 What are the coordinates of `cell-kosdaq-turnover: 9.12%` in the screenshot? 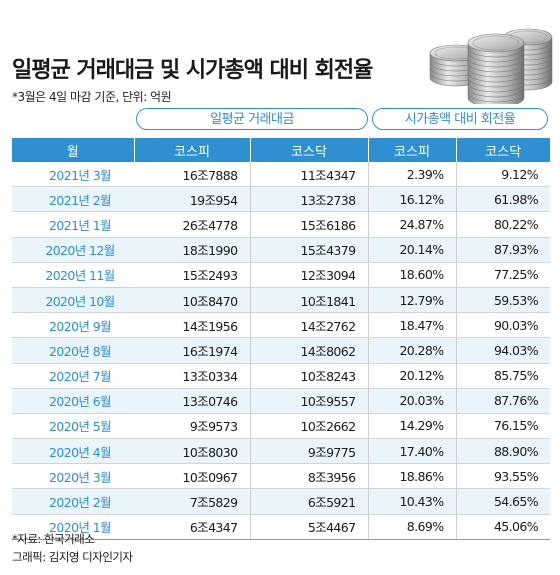 It's located at (502, 175).